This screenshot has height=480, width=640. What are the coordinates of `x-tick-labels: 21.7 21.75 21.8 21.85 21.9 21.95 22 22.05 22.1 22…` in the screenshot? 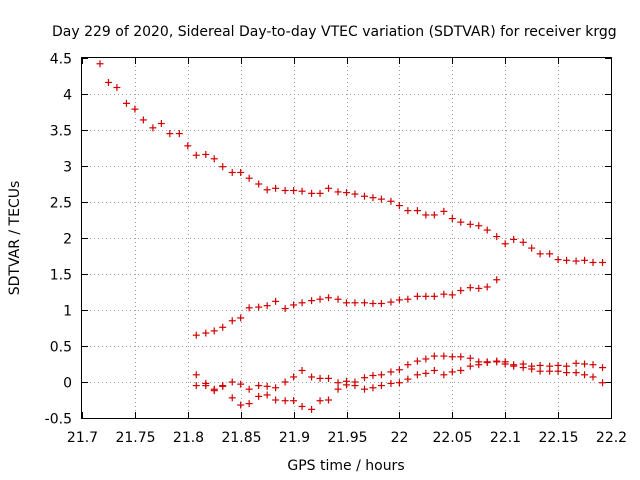 It's located at (347, 438).